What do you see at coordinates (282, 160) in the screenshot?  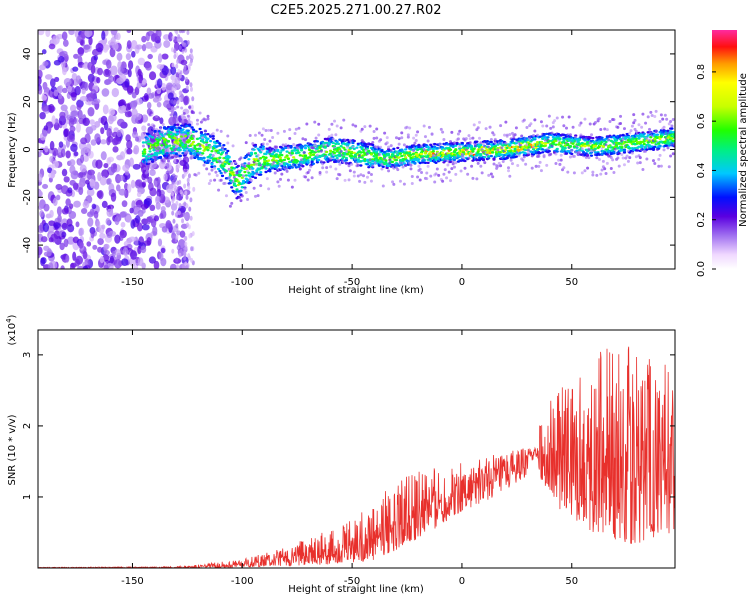 I see `heatmap-cell-1905` at bounding box center [282, 160].